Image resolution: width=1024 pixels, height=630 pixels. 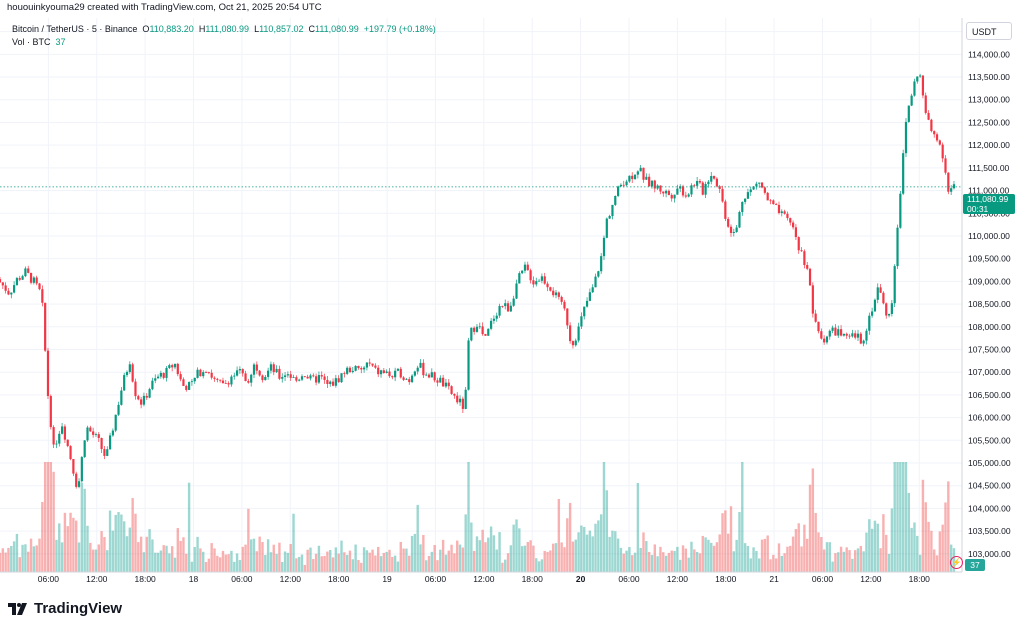 I want to click on time-tick-label: 12:00, so click(x=678, y=579).